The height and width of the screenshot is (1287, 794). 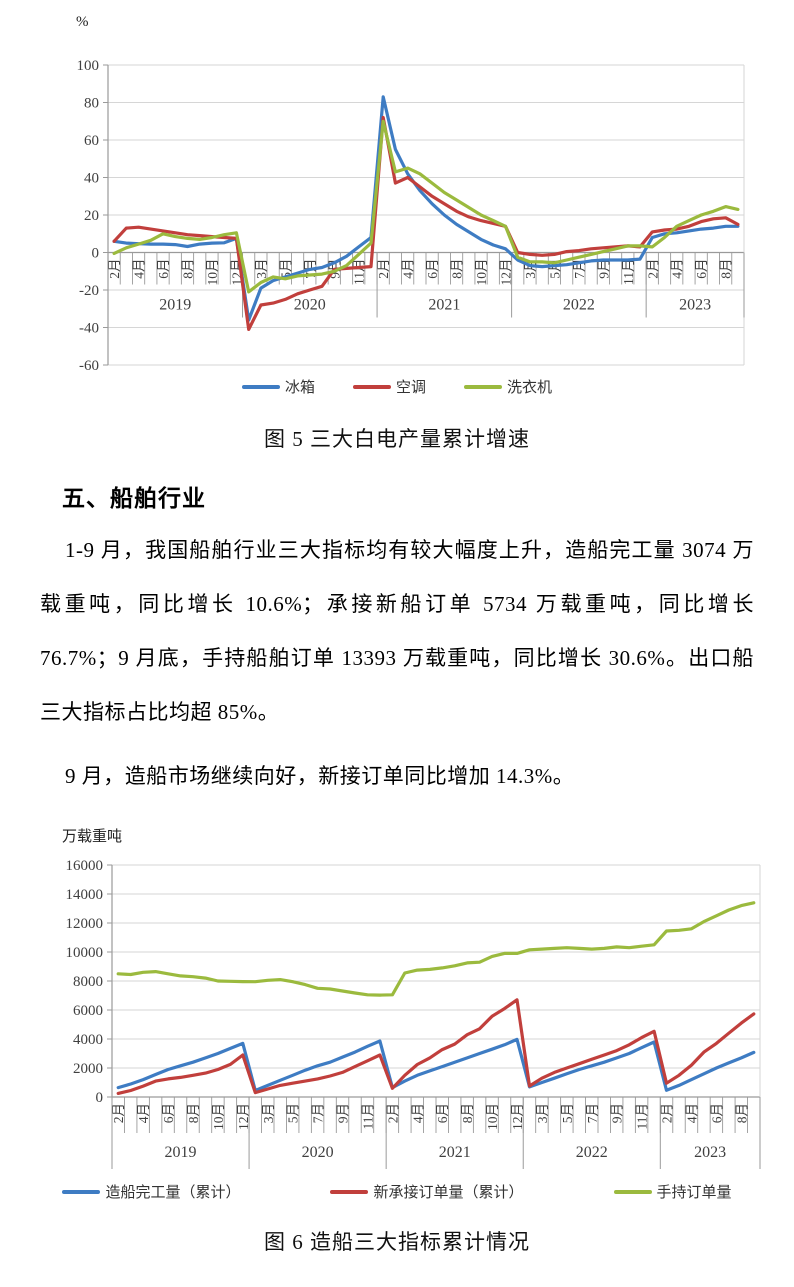 What do you see at coordinates (436, 949) in the screenshot?
I see `series-line-手持订单量` at bounding box center [436, 949].